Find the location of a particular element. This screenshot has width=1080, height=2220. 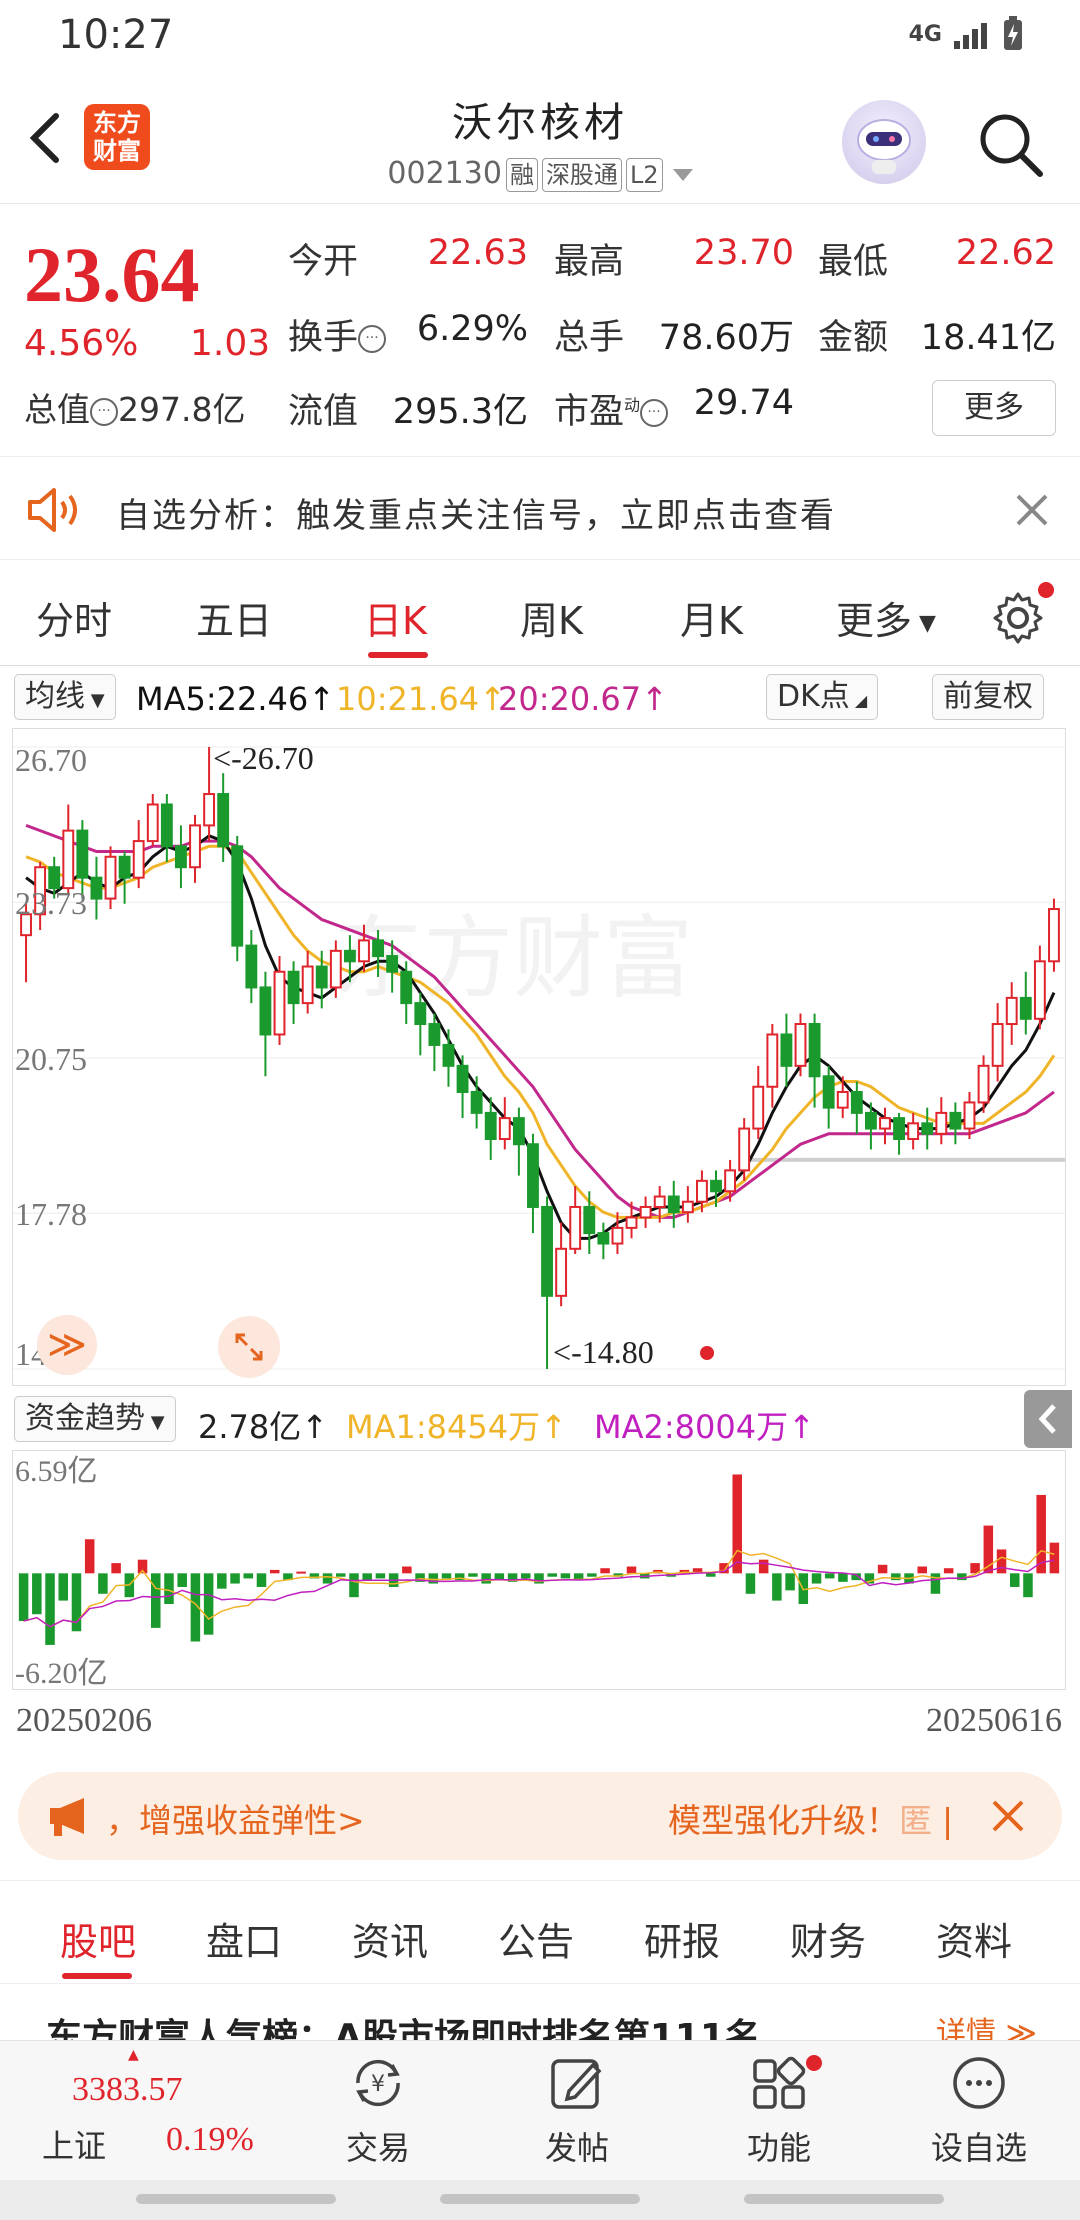

tab-weekly-k: 周K is located at coordinates (551, 621).